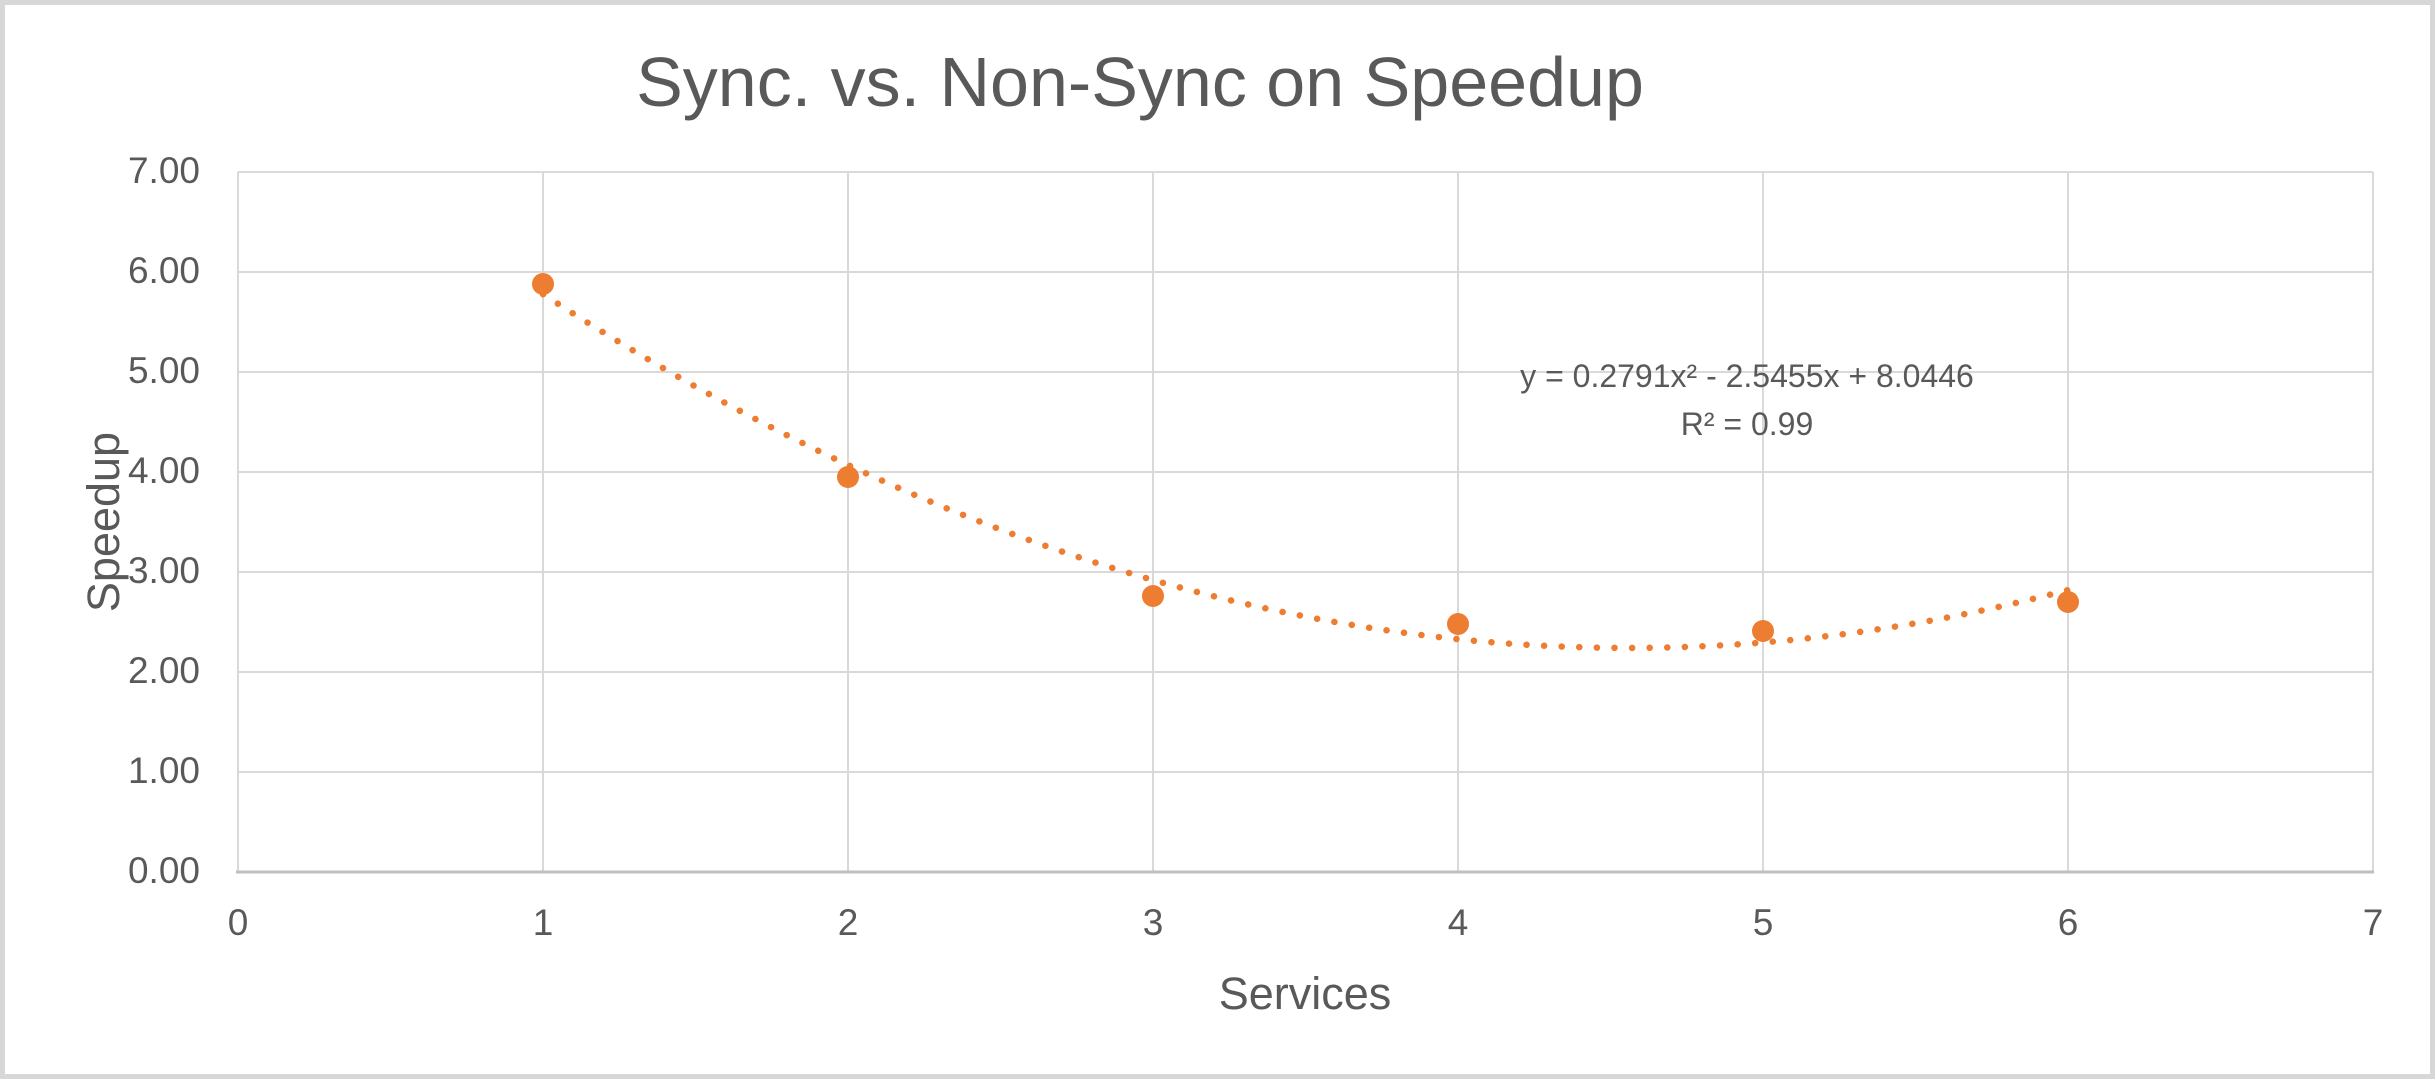 This screenshot has height=1079, width=2435. What do you see at coordinates (1747, 376) in the screenshot?
I see `trendline-equation: y = 0.2791x² - 2.5455x + 8.0446` at bounding box center [1747, 376].